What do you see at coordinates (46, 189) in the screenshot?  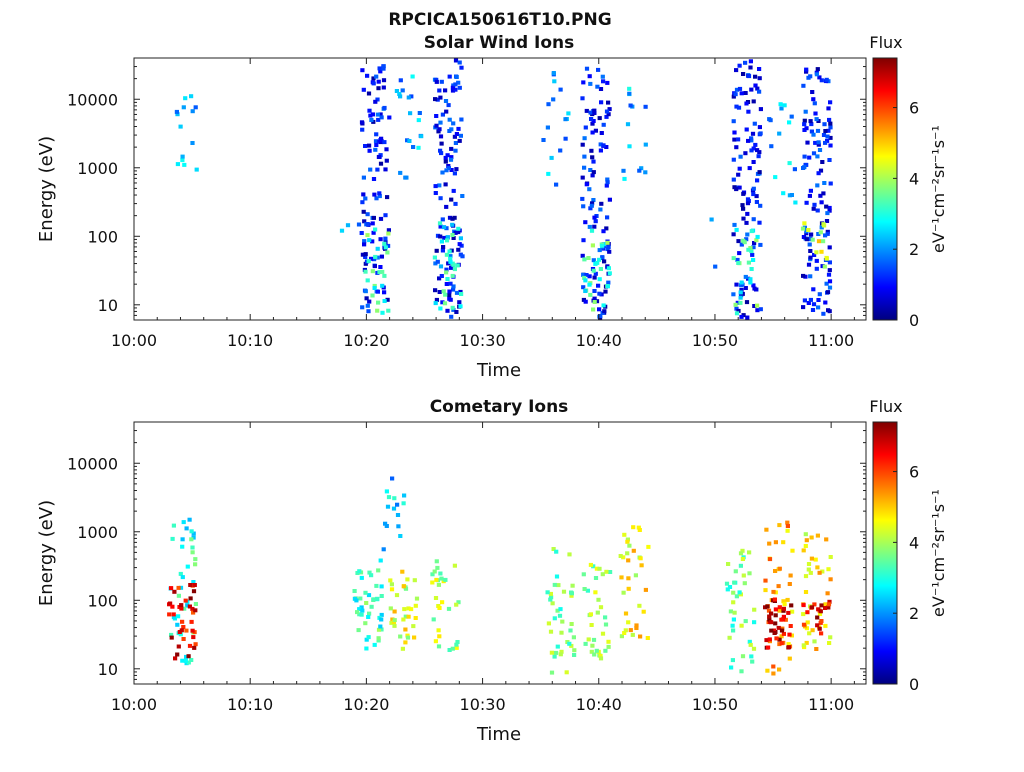 I see `y-axis-label: Energy (eV)` at bounding box center [46, 189].